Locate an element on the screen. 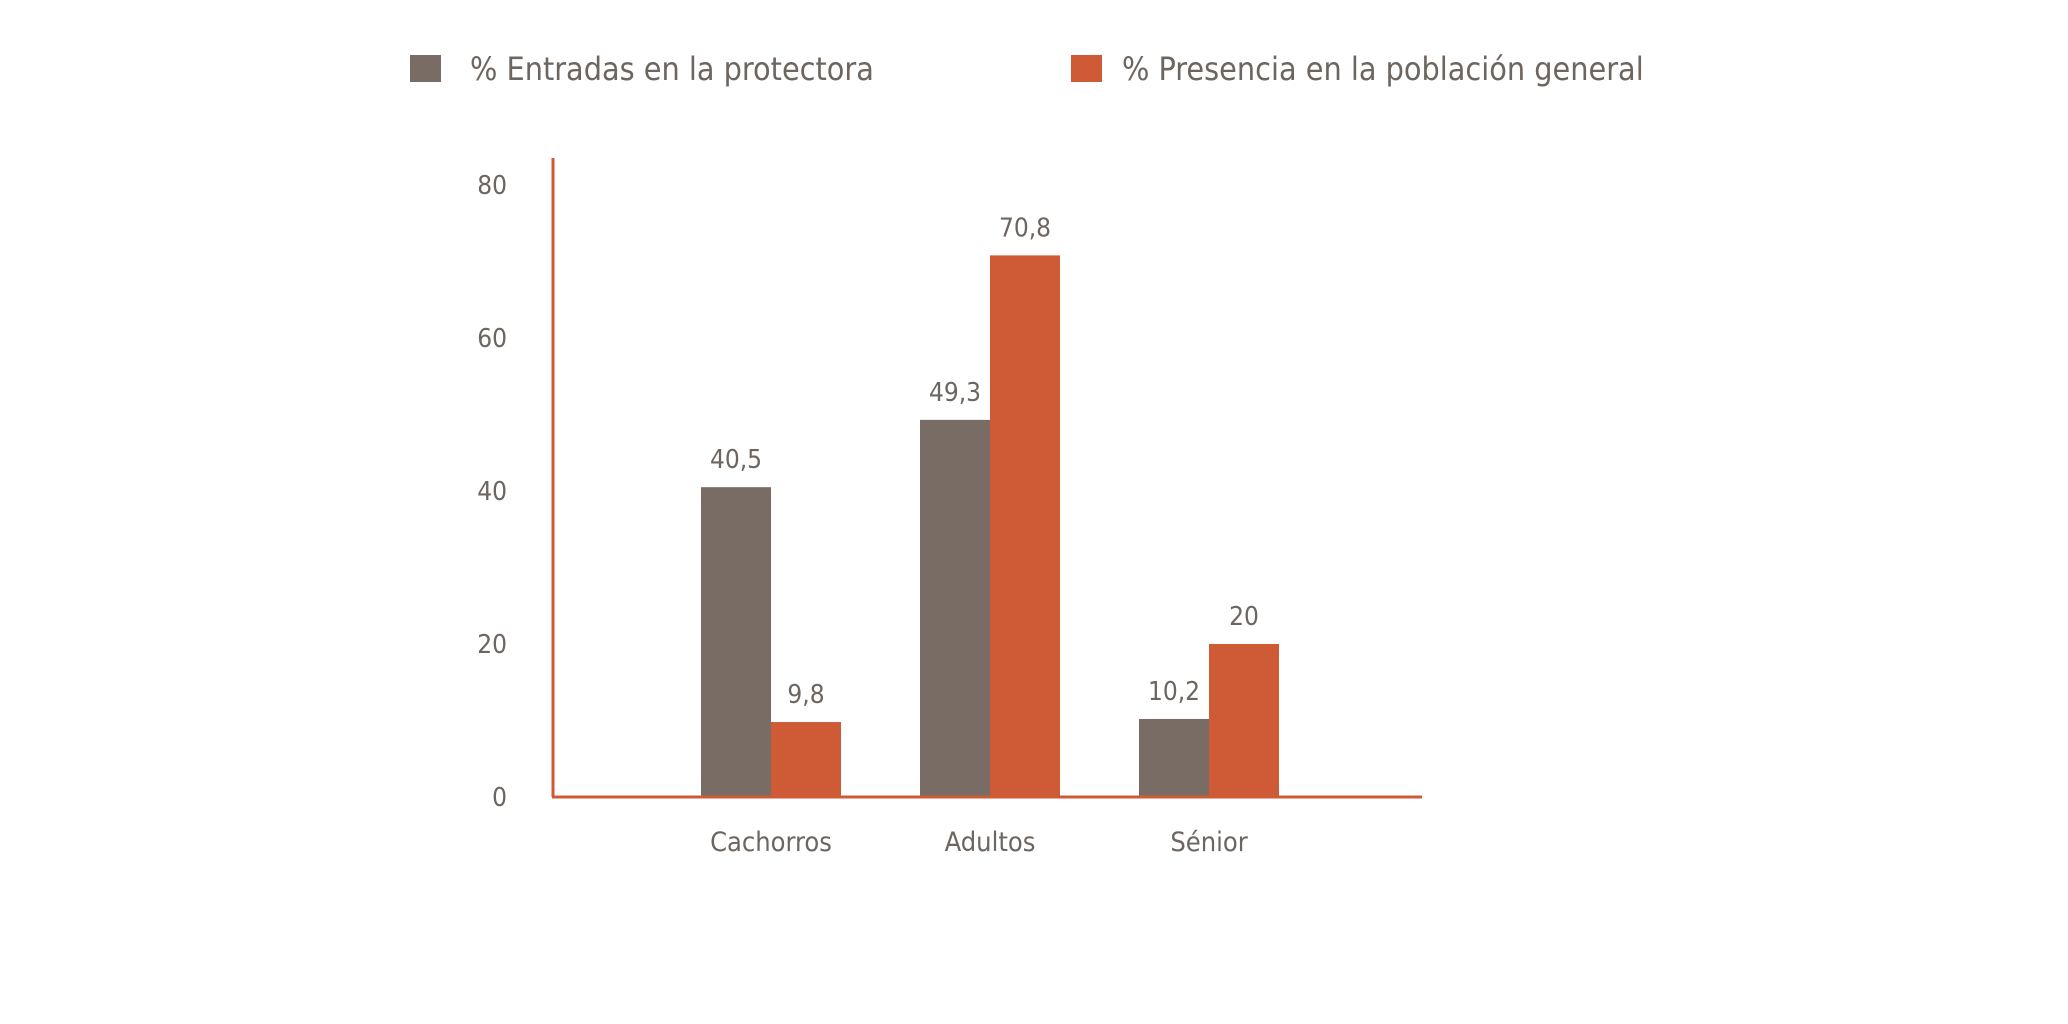 Image resolution: width=2068 pixels, height=1024 pixels. bar-presencia-cachorros is located at coordinates (806, 759).